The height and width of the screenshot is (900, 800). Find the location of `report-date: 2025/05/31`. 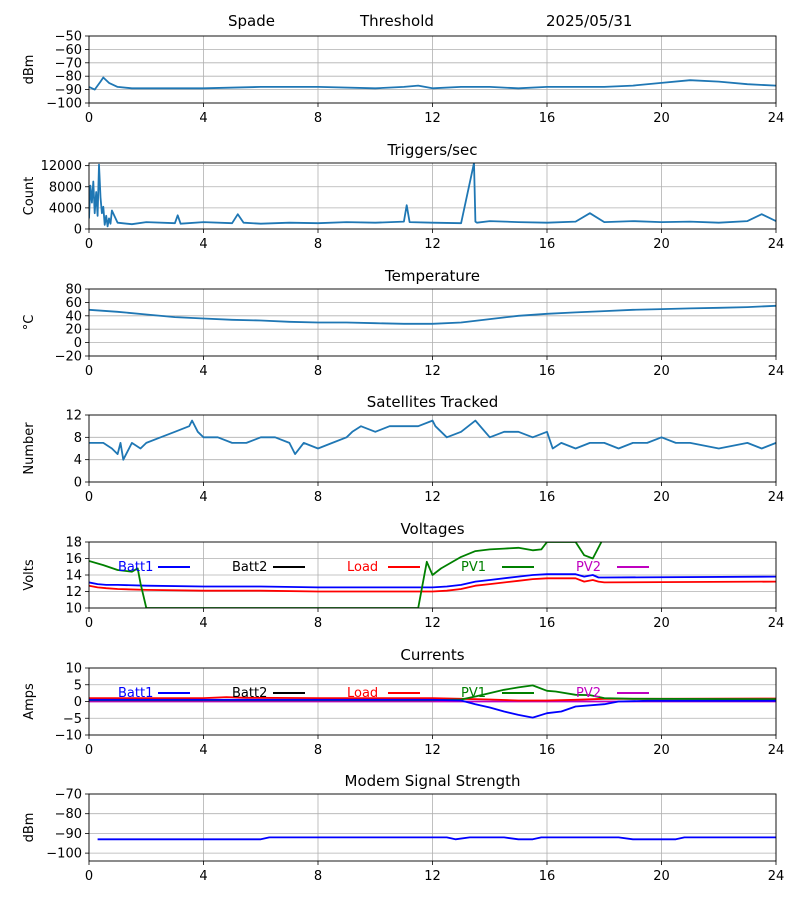

report-date: 2025/05/31 is located at coordinates (589, 21).